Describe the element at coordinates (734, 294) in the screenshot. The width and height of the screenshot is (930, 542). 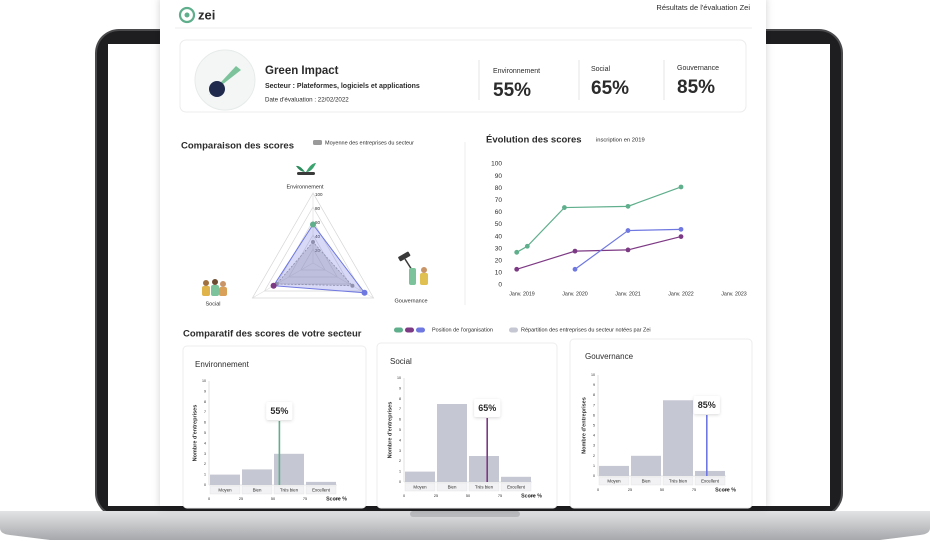
I see `x-tick-label: Janv. 2023` at that location.